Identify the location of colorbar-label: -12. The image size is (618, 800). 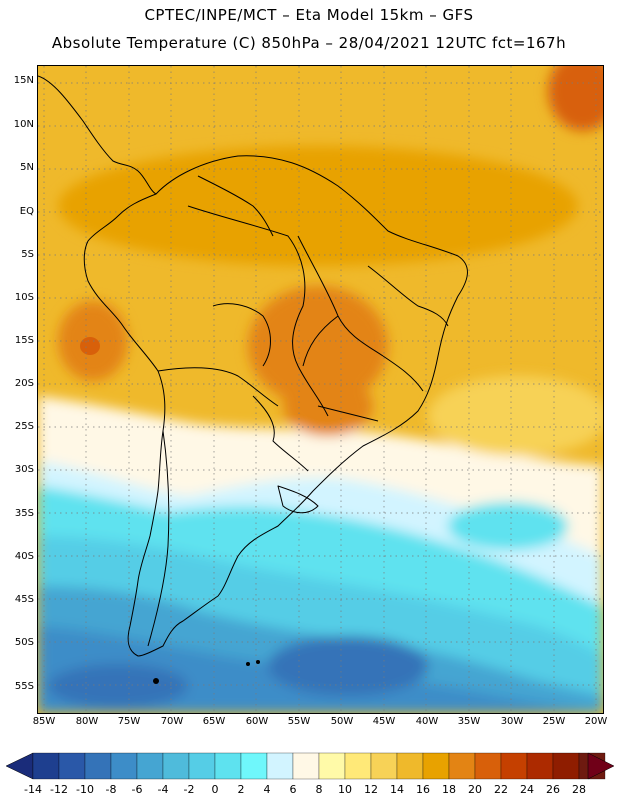
(59, 789).